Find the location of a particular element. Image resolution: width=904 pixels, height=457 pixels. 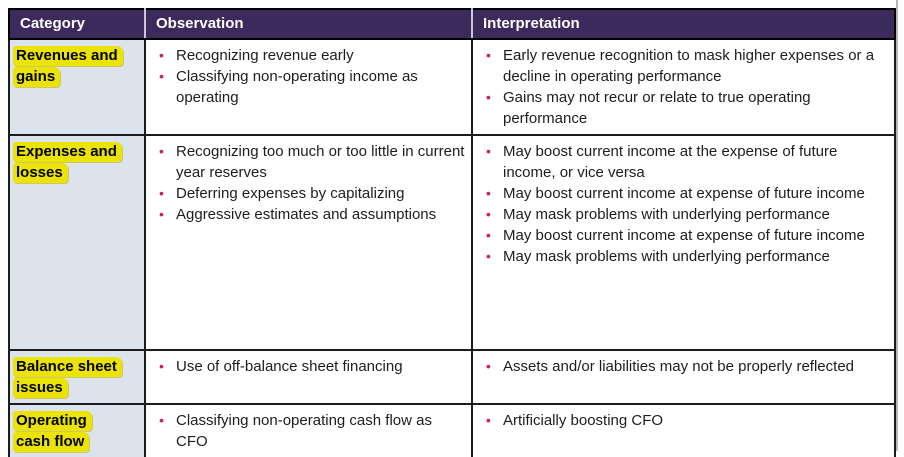

header-row: Category Observation Interpretation is located at coordinates (452, 24).